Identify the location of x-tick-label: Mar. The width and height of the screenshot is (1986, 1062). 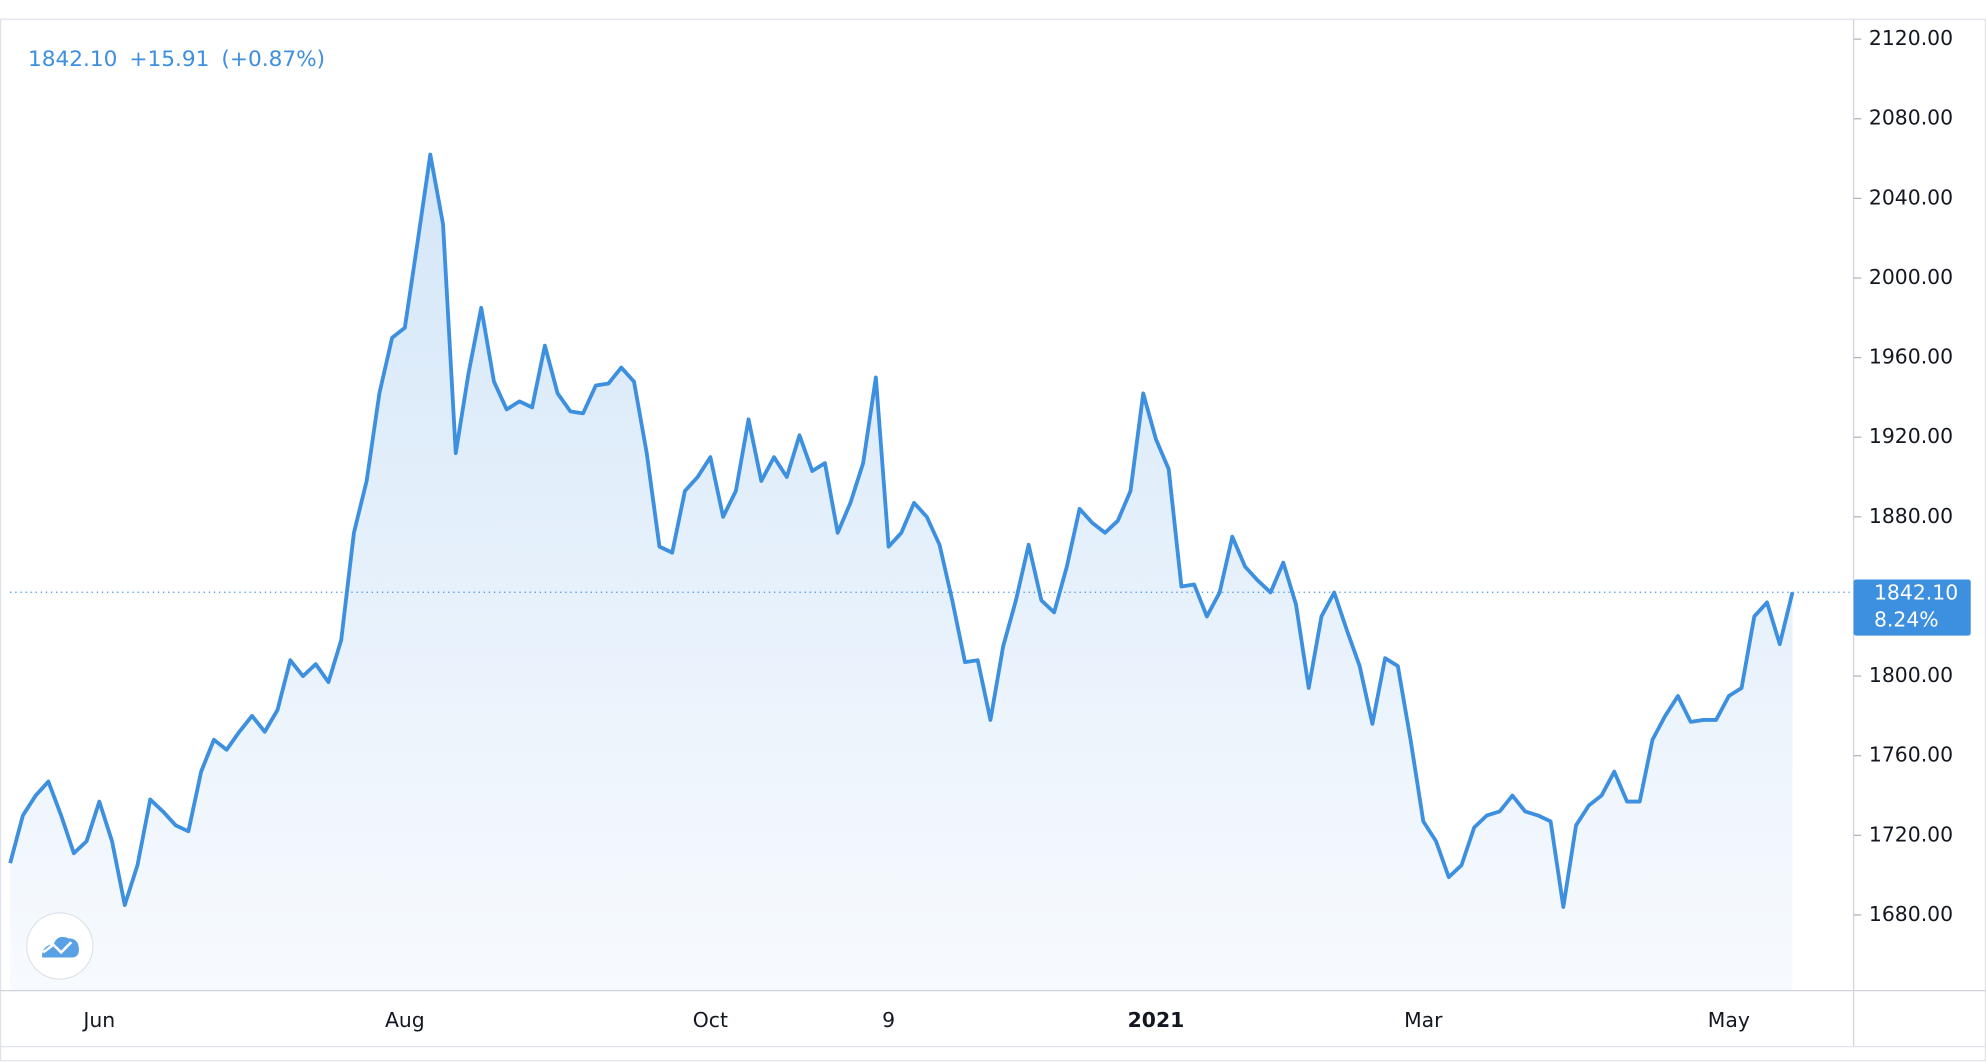
(1423, 1020).